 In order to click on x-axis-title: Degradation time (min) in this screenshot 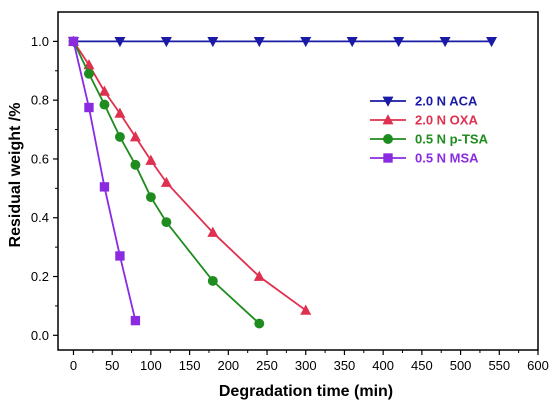, I will do `click(306, 391)`.